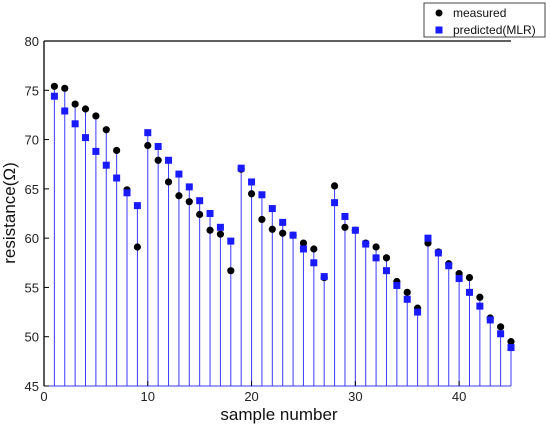  Describe the element at coordinates (439, 30) in the screenshot. I see `legend-predicted-marker` at that location.